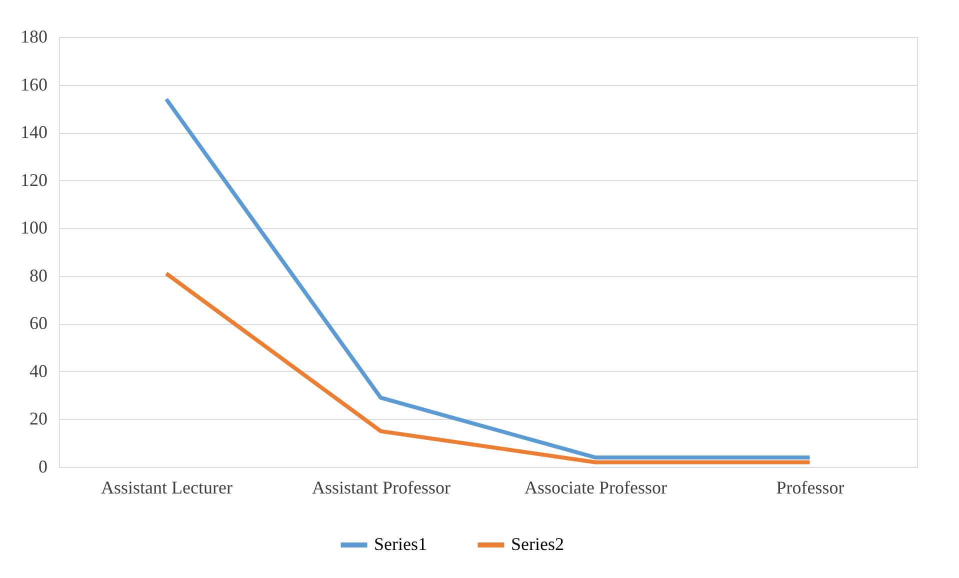 The height and width of the screenshot is (578, 959). Describe the element at coordinates (43, 466) in the screenshot. I see `y-tick-label: 0` at that location.